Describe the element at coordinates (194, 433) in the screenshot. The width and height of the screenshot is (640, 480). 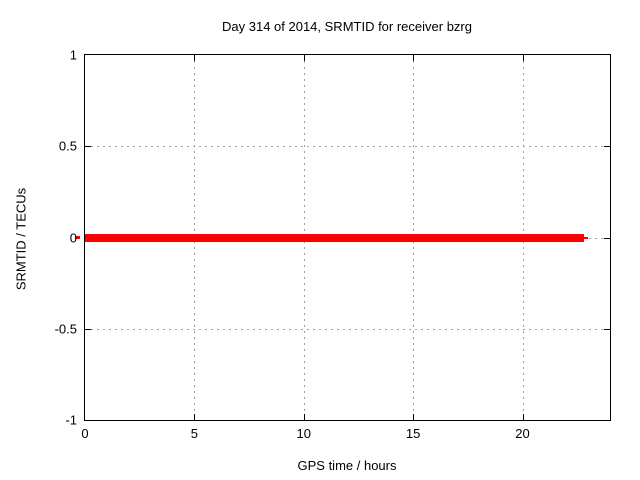
I see `x-tick-label: 5` at that location.